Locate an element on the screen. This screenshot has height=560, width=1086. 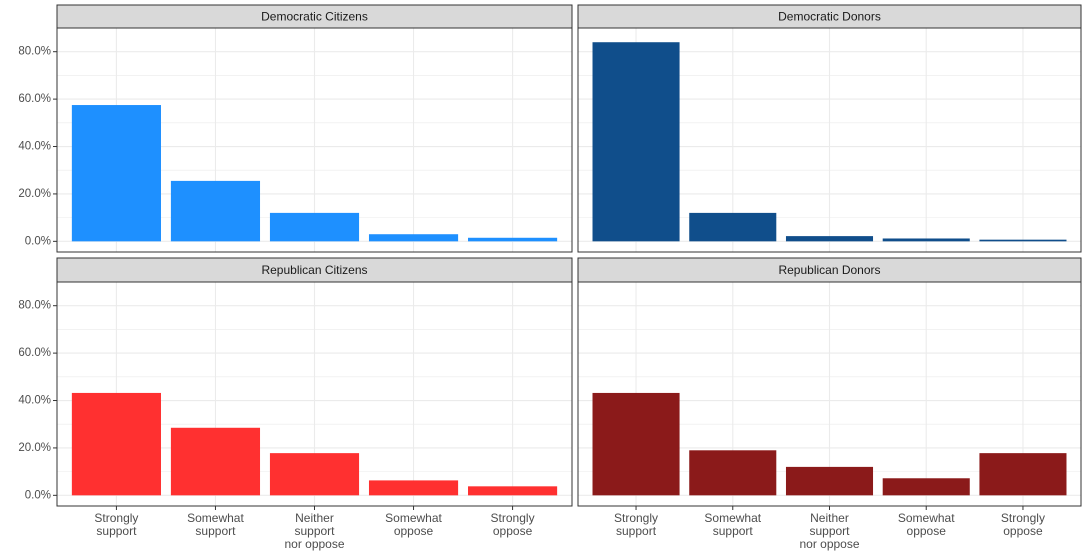
facet-title: Republican Donors is located at coordinates (829, 270).